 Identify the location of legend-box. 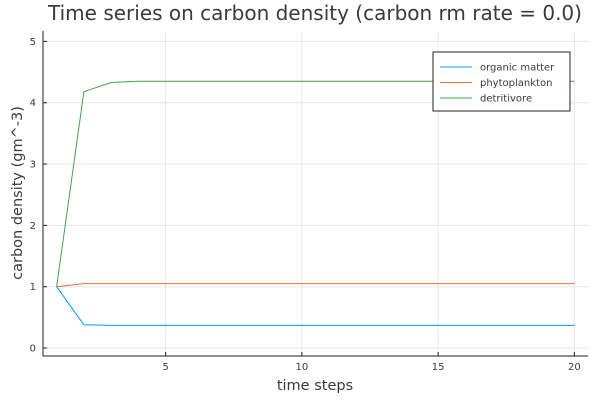
(501, 81).